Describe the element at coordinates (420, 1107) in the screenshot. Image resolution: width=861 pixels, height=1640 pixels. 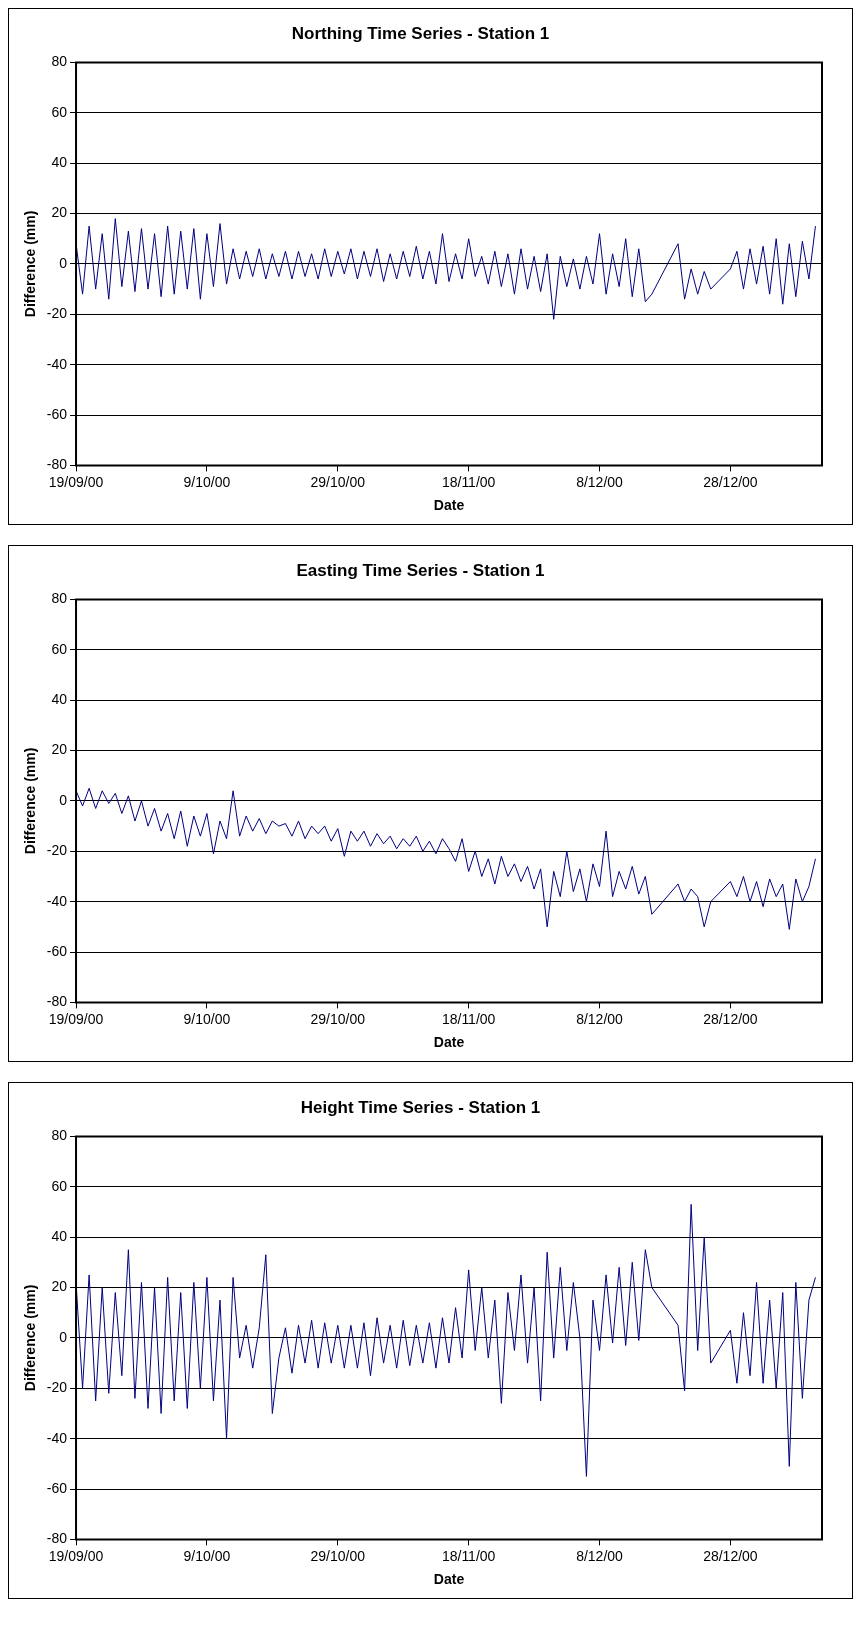
I see `chart-title: Height Time Series - Station 1` at that location.